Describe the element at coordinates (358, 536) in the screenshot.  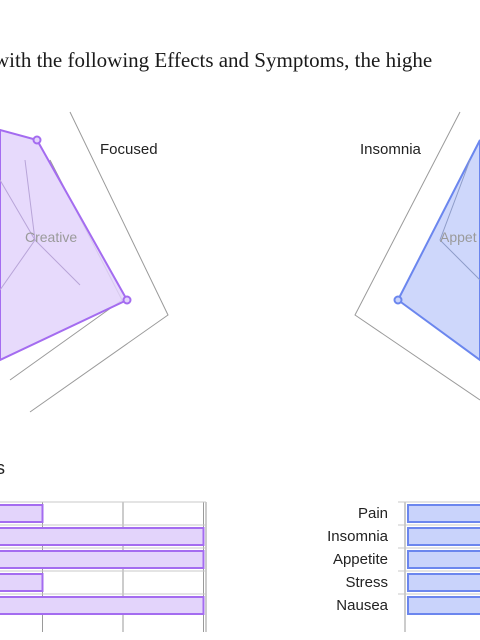
I see `symptoms-bar-label: Insomnia` at that location.